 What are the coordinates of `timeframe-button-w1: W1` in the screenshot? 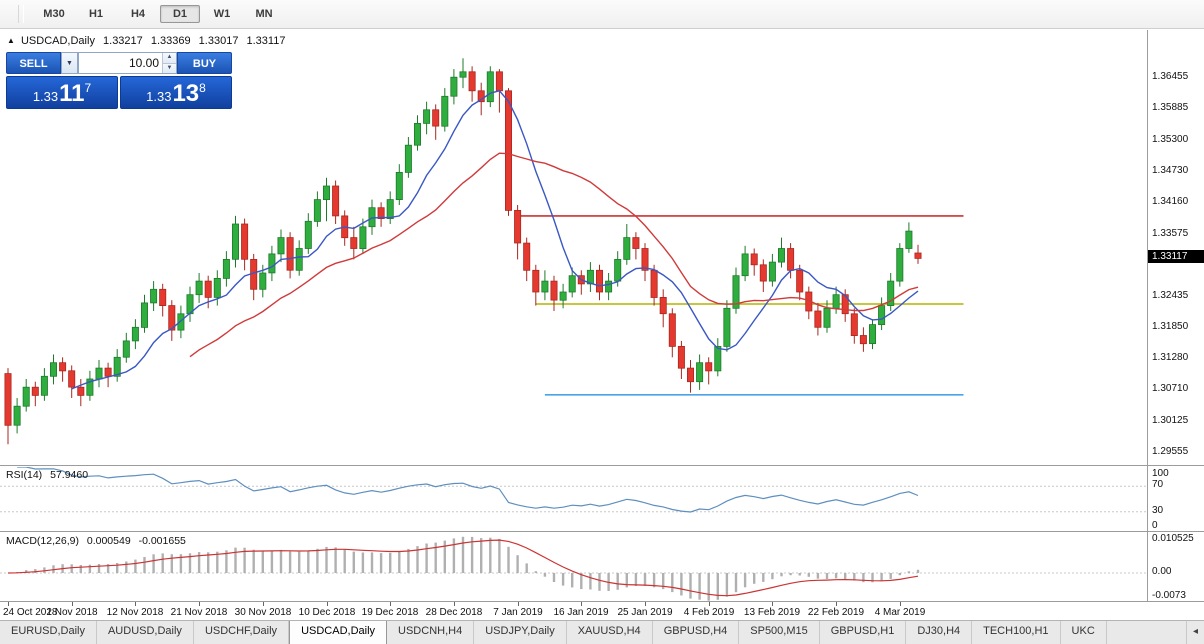 It's located at (222, 14).